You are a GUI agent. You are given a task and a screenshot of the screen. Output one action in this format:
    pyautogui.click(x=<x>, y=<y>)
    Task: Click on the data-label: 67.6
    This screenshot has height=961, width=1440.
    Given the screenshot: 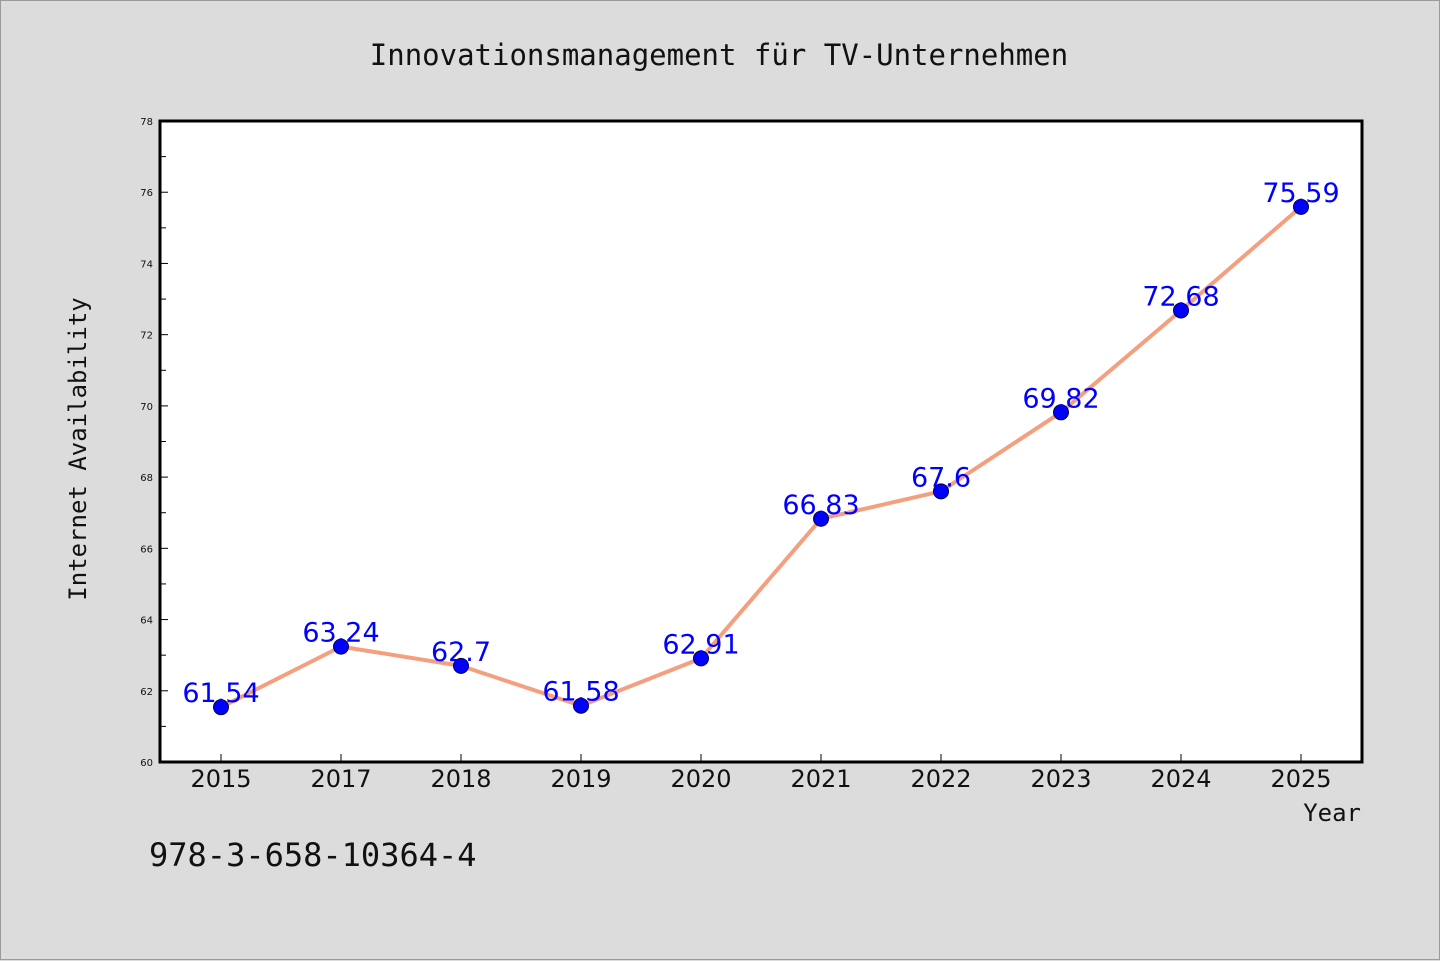 What is the action you would take?
    pyautogui.click(x=941, y=477)
    